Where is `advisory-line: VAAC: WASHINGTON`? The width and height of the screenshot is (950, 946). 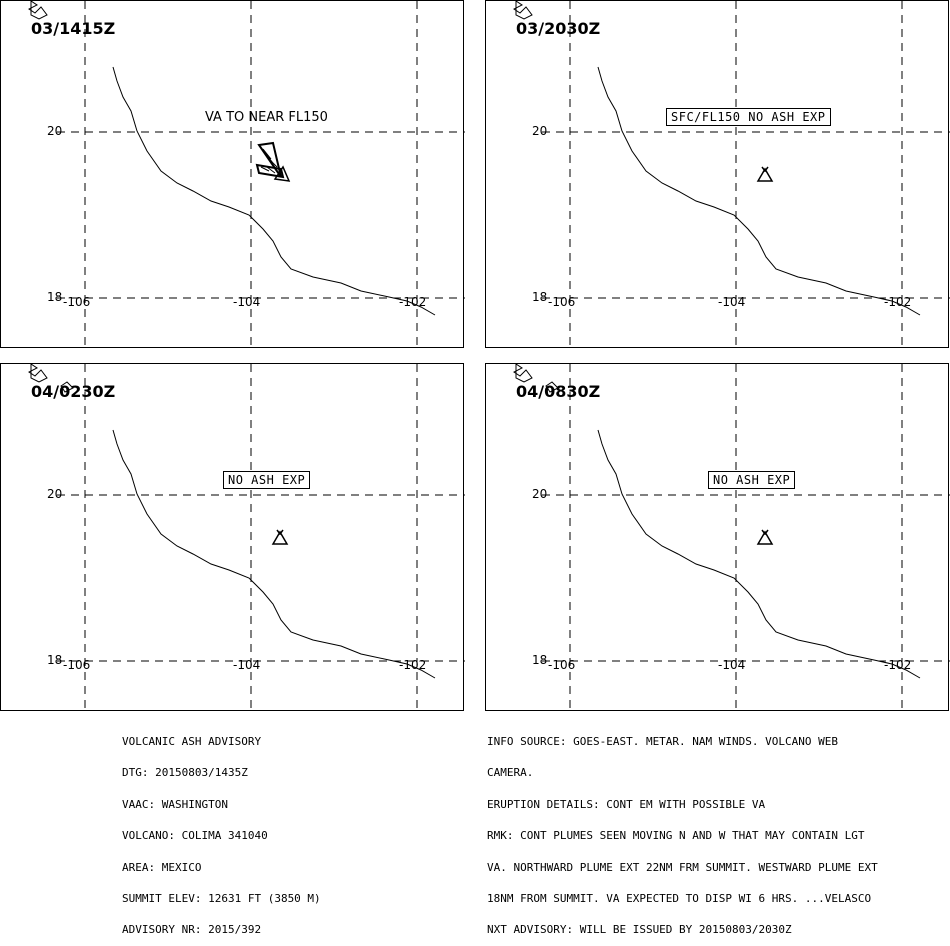 advisory-line: VAAC: WASHINGTON is located at coordinates (175, 804).